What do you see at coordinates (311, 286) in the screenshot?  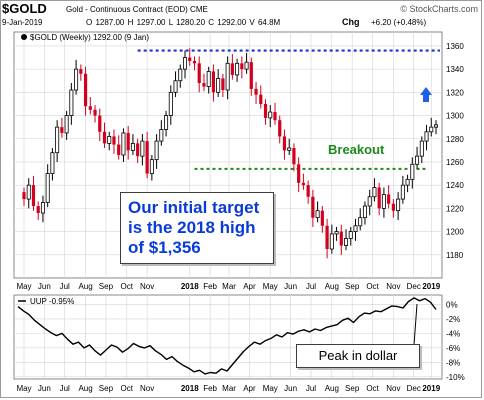 I see `price-x-tick-label: Jul` at bounding box center [311, 286].